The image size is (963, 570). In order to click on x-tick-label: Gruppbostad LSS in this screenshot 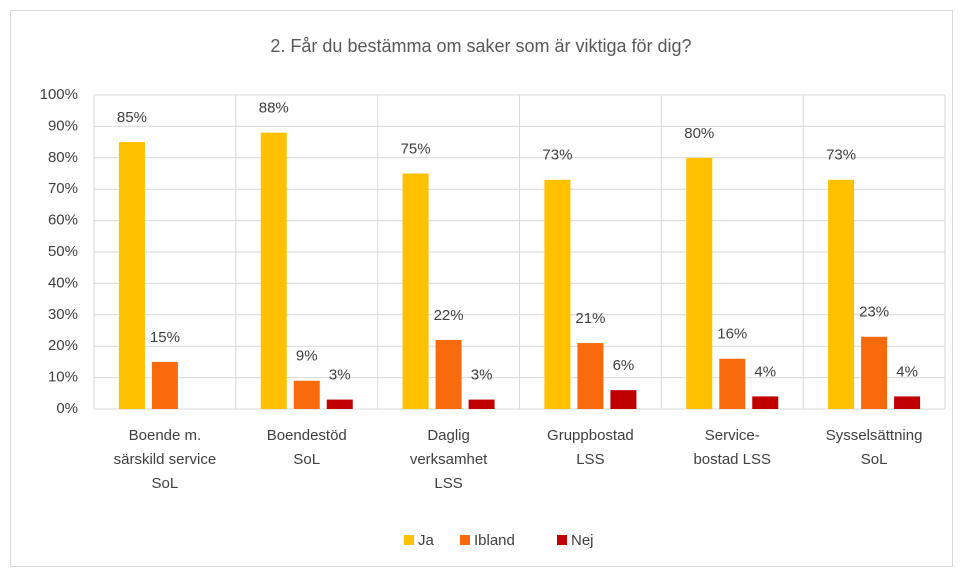, I will do `click(590, 447)`.